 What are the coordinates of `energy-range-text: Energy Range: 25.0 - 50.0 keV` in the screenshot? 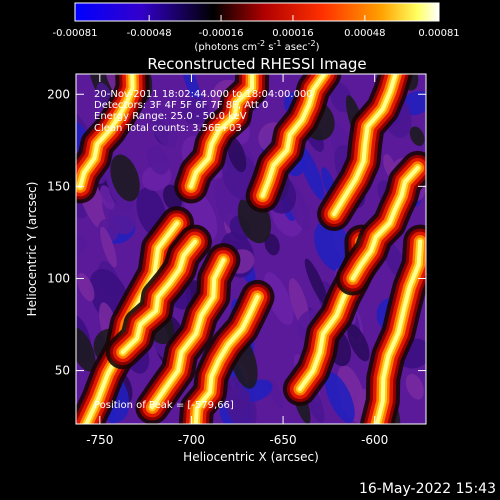 It's located at (170, 116).